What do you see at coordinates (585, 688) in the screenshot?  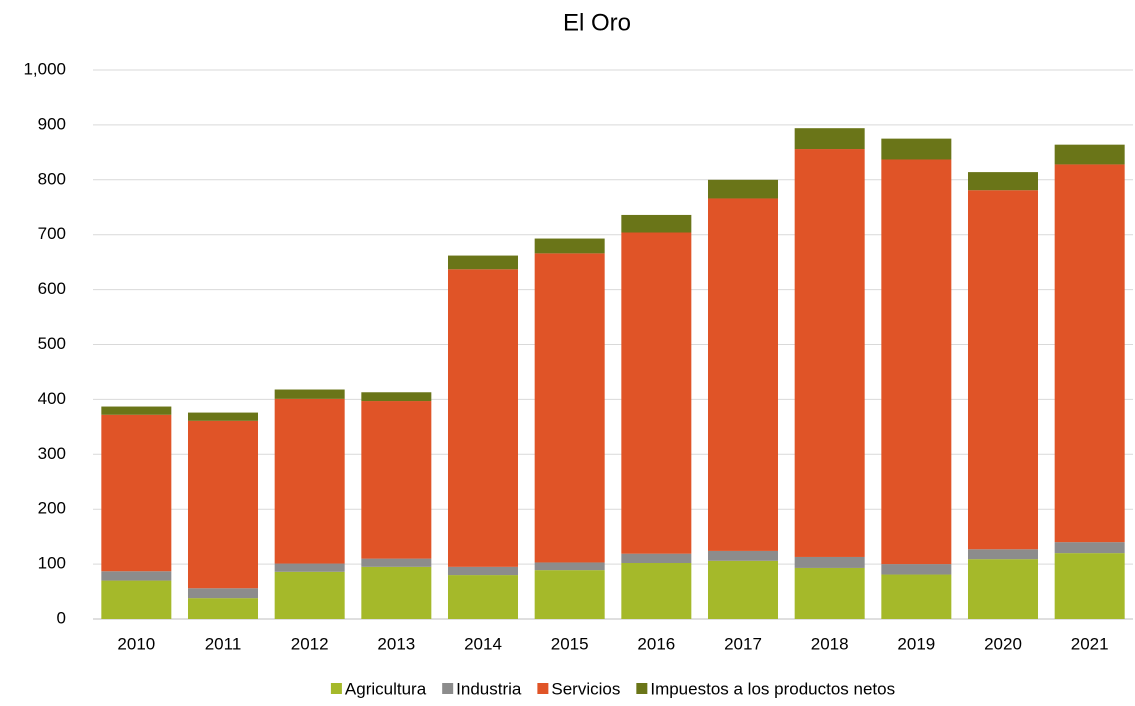 I see `legend-label: Servicios` at bounding box center [585, 688].